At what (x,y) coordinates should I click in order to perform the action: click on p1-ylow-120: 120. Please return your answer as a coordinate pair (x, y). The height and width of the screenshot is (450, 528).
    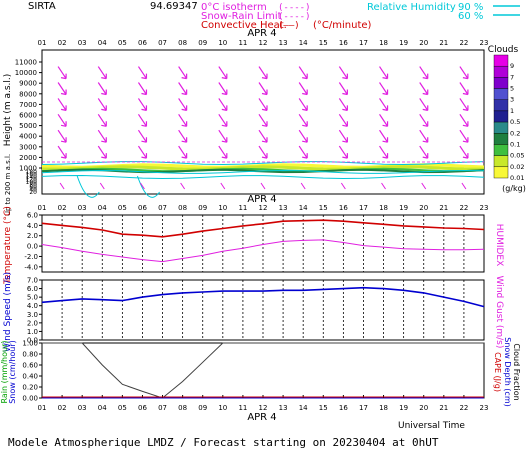
    Looking at the image, I should click on (32, 180).